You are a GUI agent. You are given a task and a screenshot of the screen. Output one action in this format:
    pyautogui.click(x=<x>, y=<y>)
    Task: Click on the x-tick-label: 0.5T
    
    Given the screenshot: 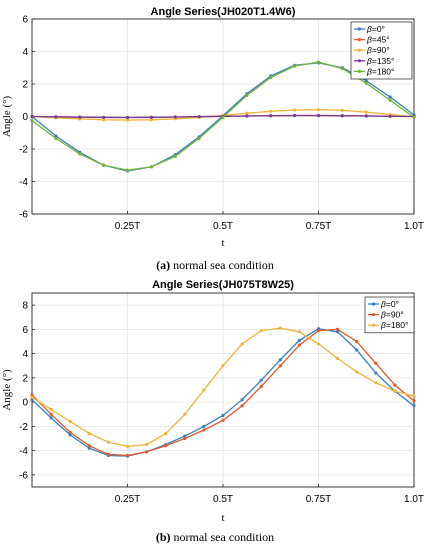 What is the action you would take?
    pyautogui.click(x=223, y=226)
    